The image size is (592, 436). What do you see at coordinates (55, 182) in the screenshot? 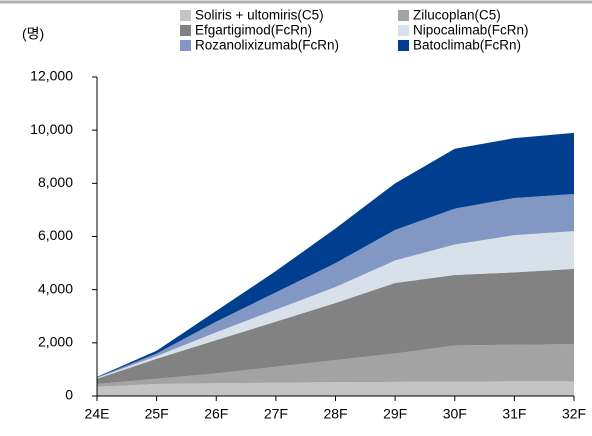
I see `y-tick-label: 8,000` at bounding box center [55, 182].